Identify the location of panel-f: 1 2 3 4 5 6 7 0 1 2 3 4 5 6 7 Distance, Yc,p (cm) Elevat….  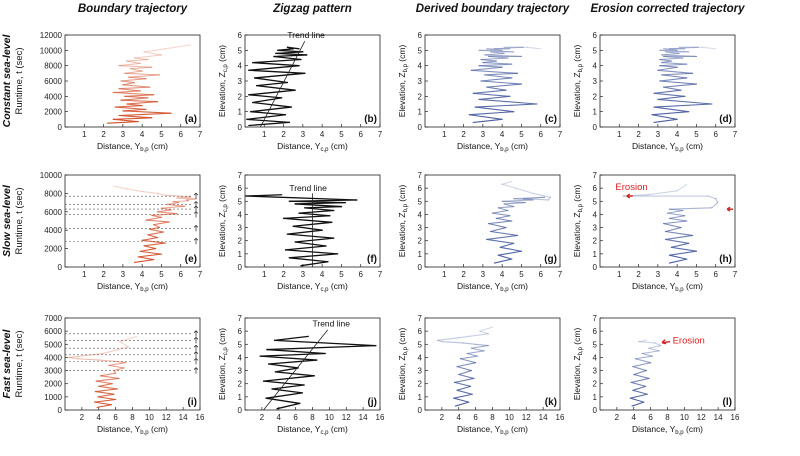
(300, 232).